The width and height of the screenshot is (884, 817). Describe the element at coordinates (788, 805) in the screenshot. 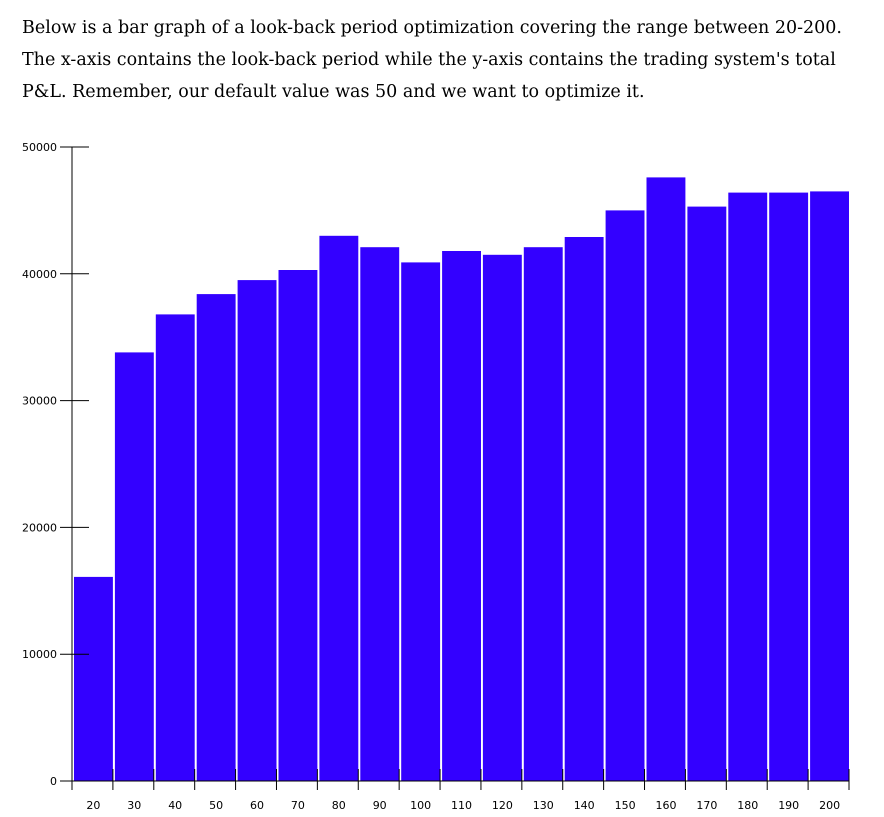

I see `x-tick-label-190: 190` at that location.